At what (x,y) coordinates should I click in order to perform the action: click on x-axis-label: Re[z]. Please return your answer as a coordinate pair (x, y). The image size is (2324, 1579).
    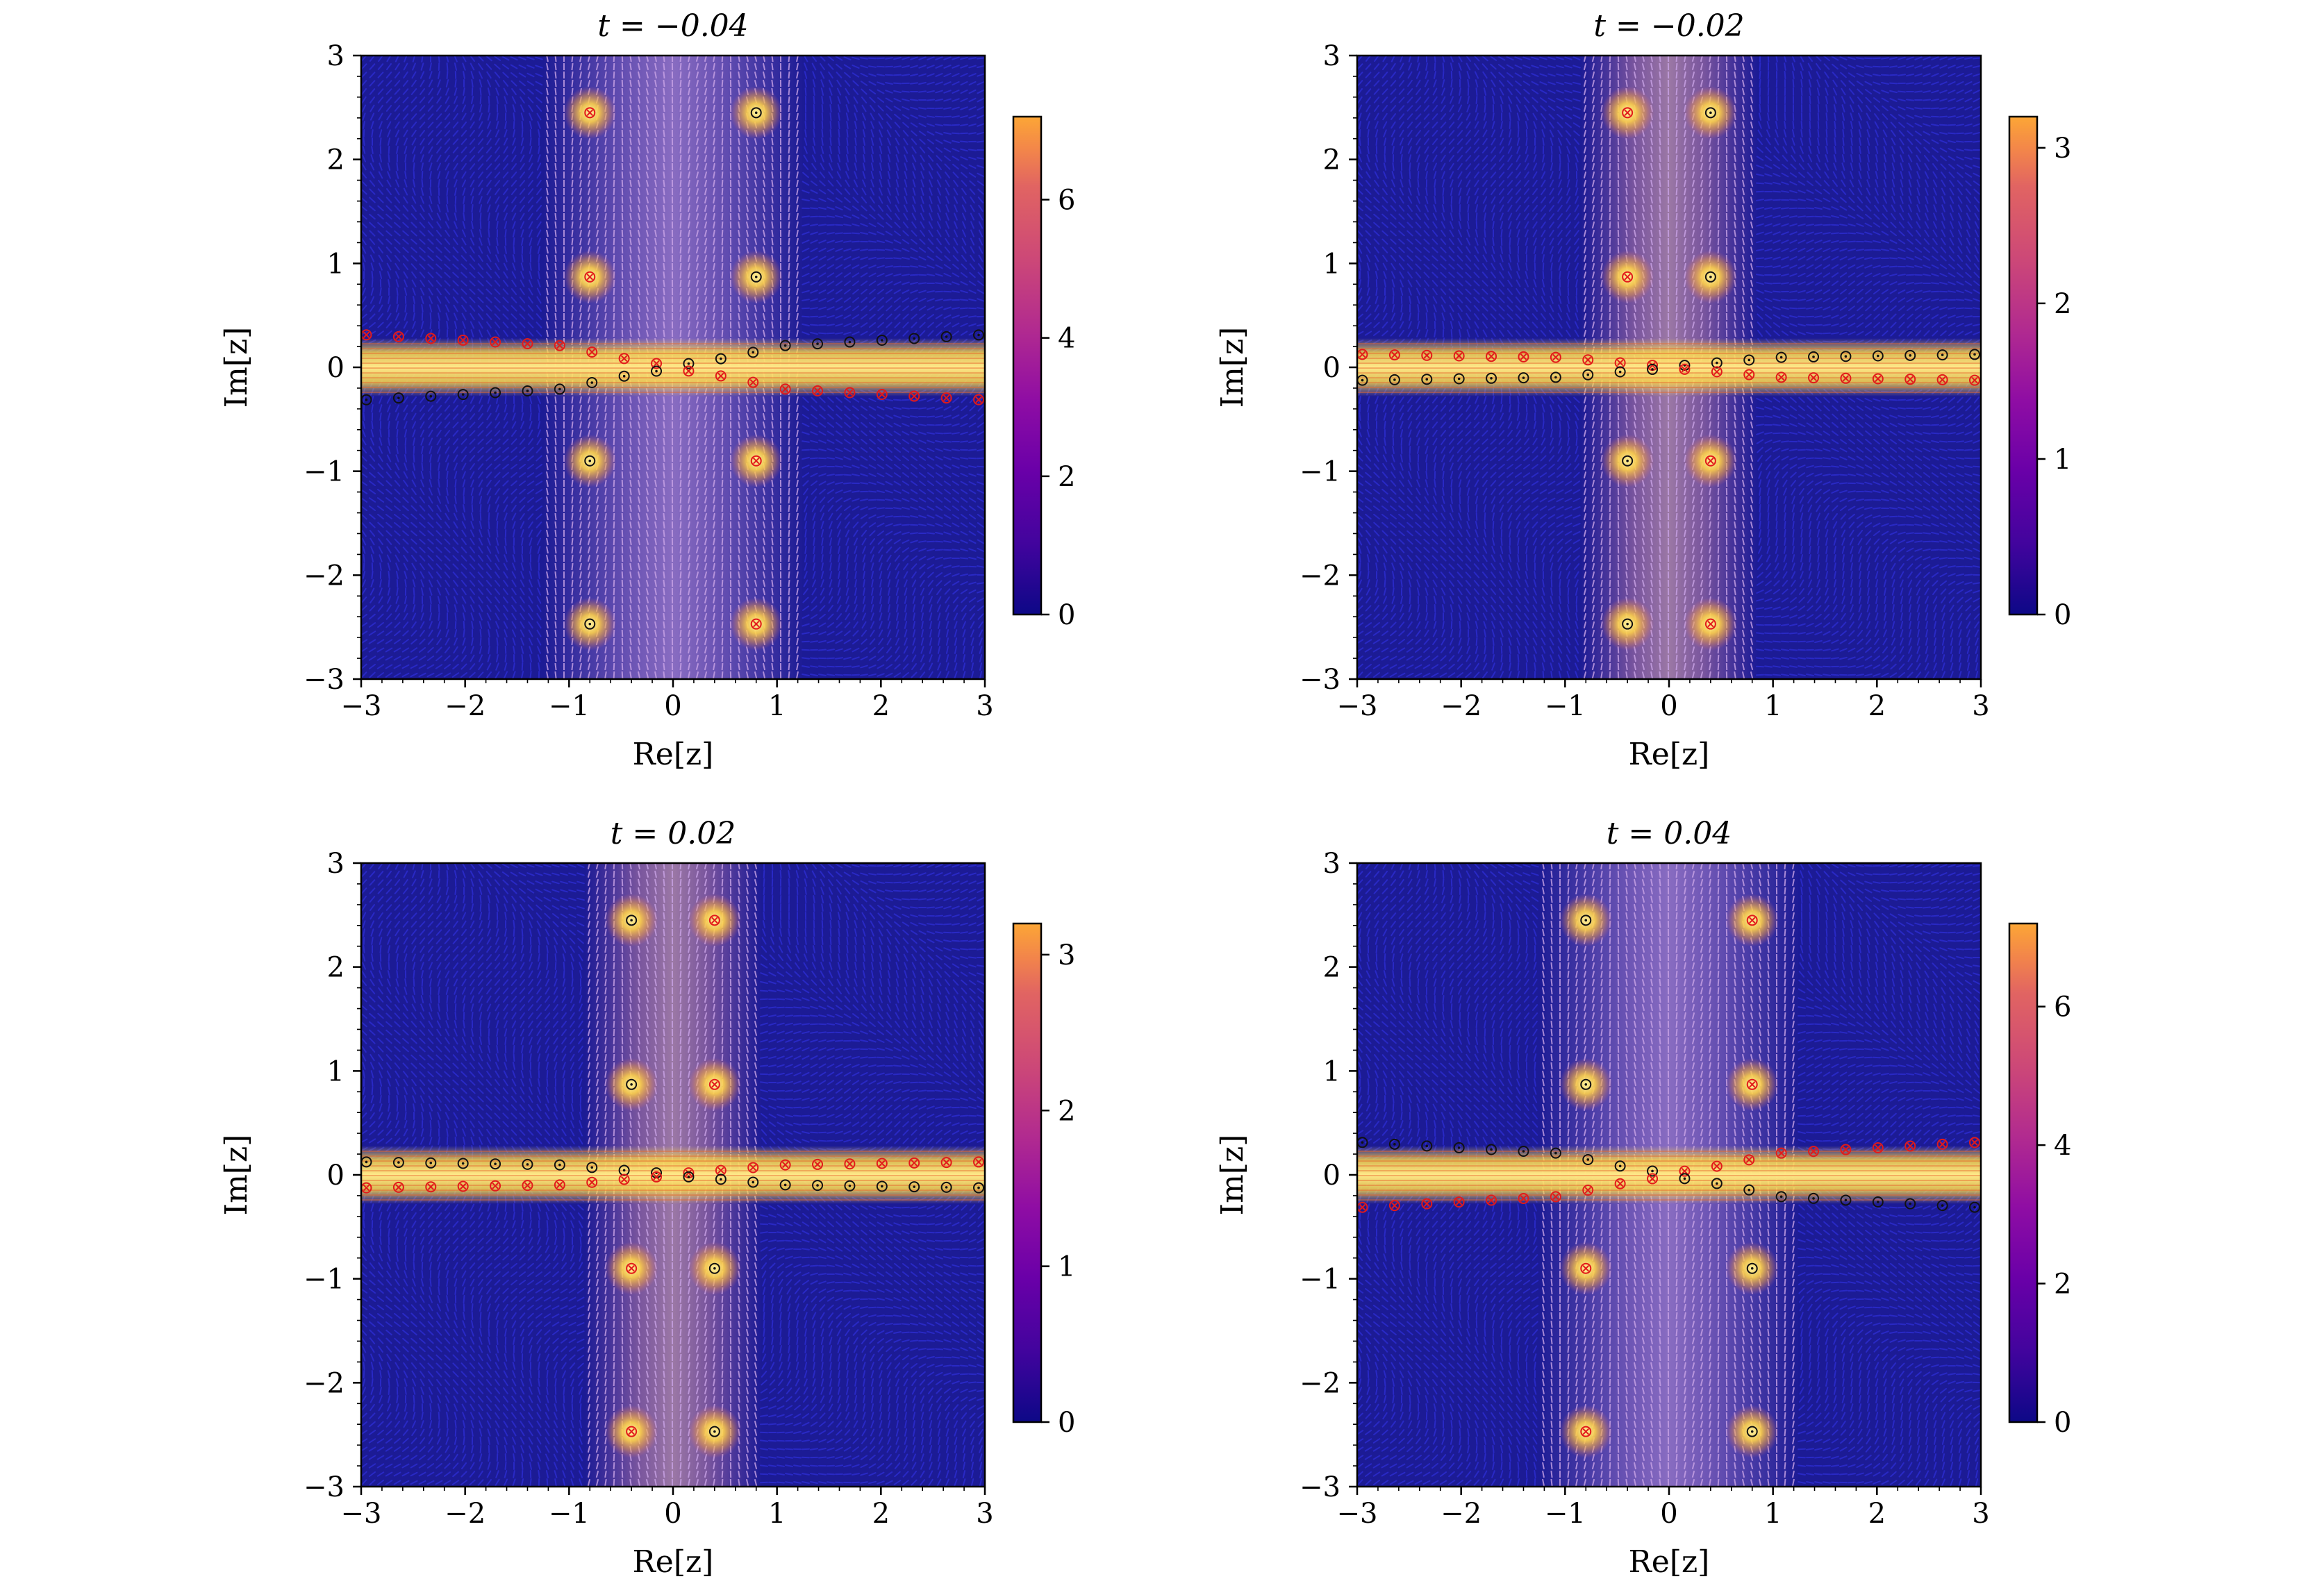
    Looking at the image, I should click on (673, 1561).